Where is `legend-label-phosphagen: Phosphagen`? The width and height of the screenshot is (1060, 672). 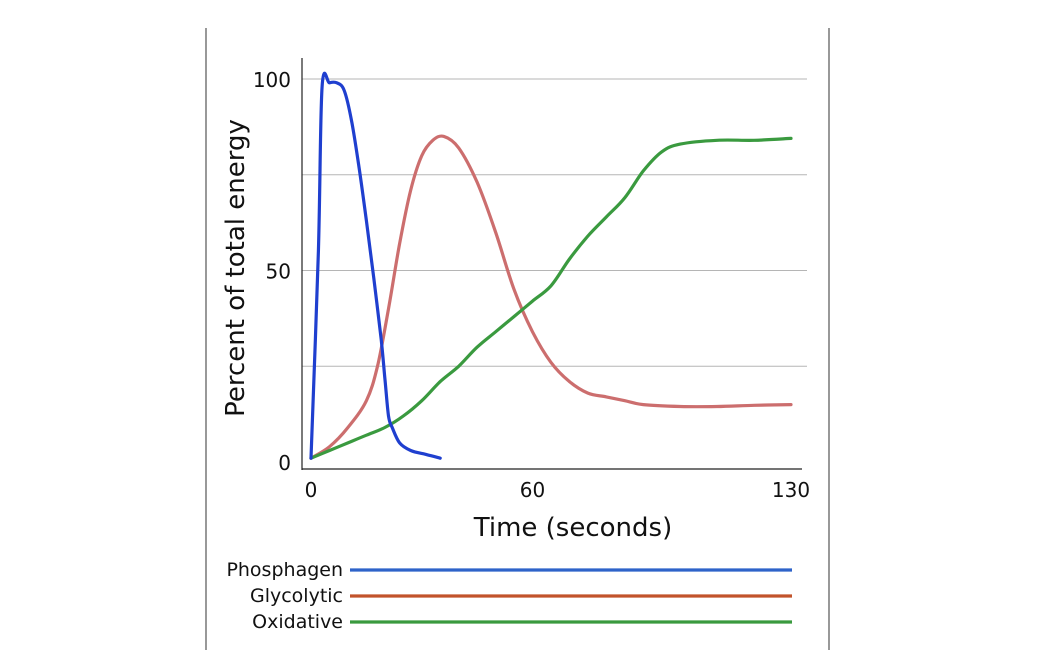
legend-label-phosphagen: Phosphagen is located at coordinates (284, 570).